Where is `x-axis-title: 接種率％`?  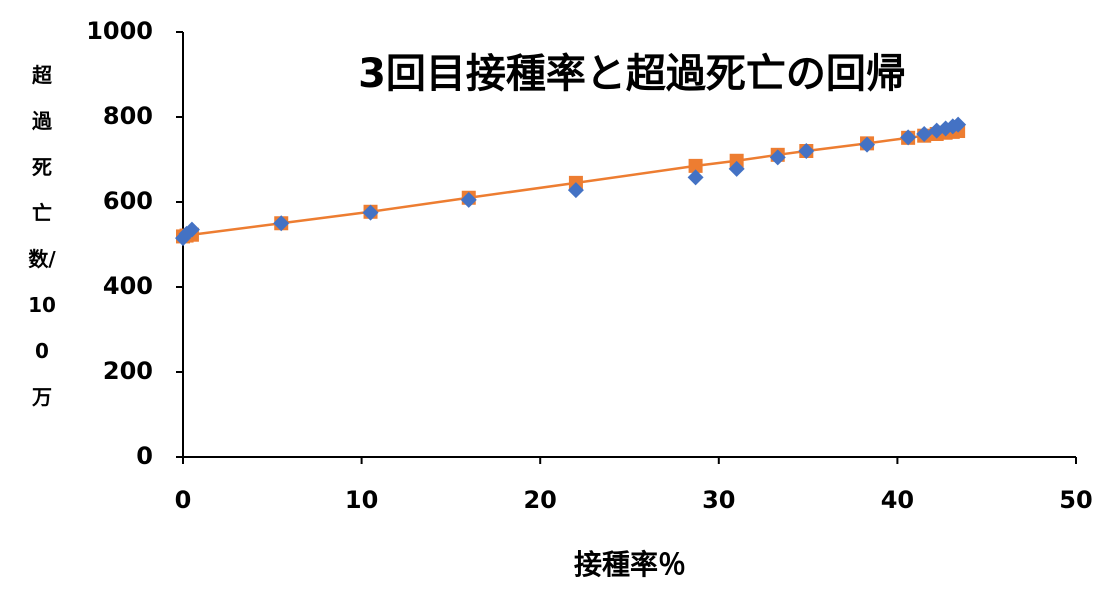
x-axis-title: 接種率％ is located at coordinates (630, 564).